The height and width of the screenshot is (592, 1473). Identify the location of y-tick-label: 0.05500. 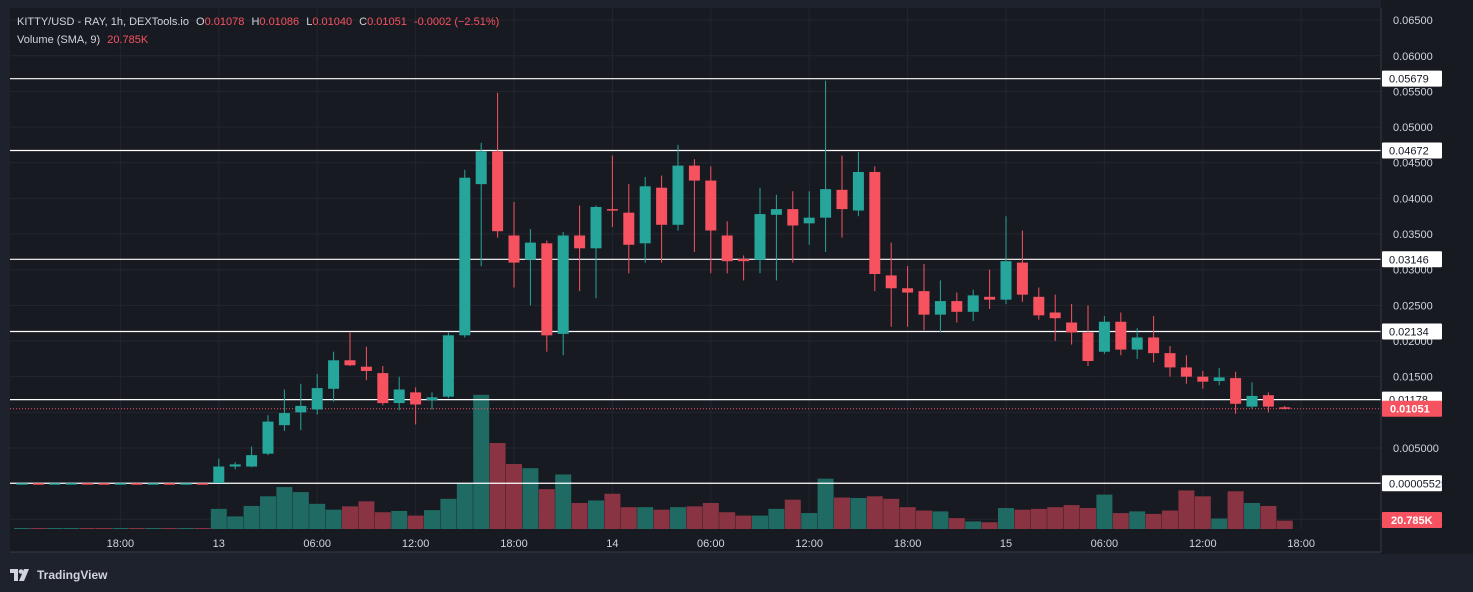
(1413, 92).